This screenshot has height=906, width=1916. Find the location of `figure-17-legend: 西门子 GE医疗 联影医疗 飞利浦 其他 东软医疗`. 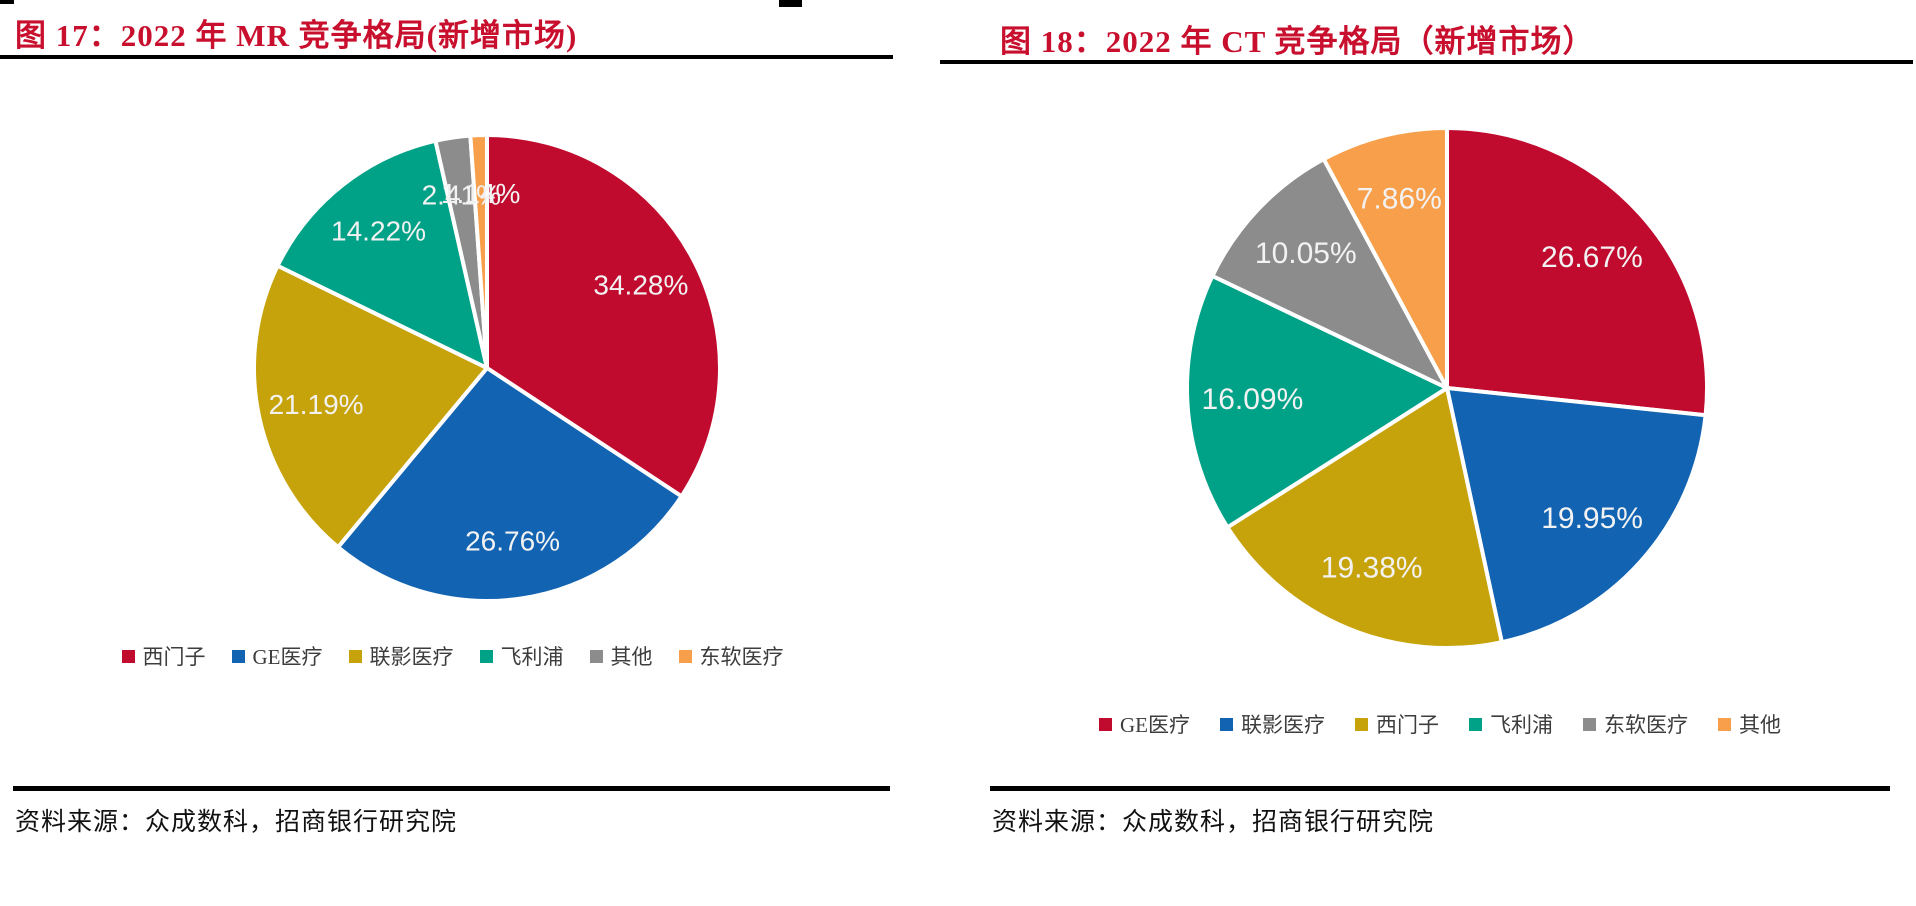

figure-17-legend: 西门子 GE医疗 联影医疗 飞利浦 其他 东软医疗 is located at coordinates (452, 656).